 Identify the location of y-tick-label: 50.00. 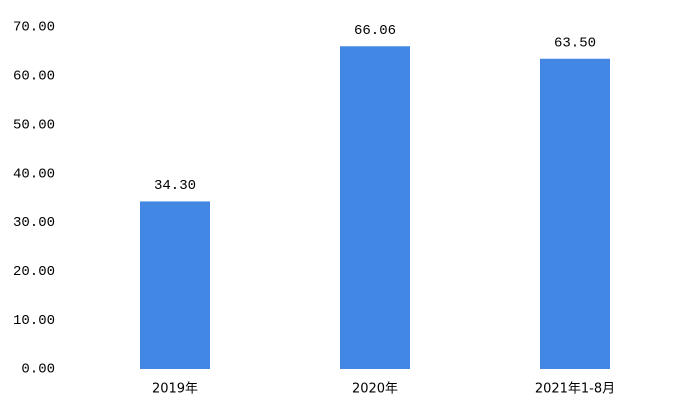
(34, 125).